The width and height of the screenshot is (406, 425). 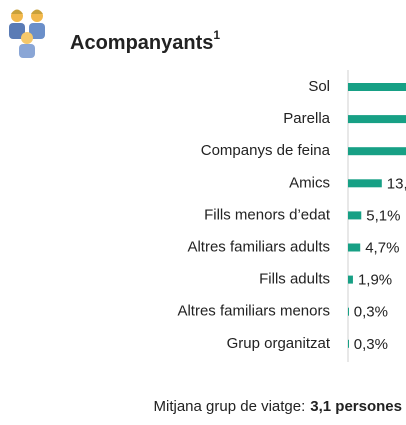 What do you see at coordinates (375, 280) in the screenshot?
I see `value-label: 1,9%` at bounding box center [375, 280].